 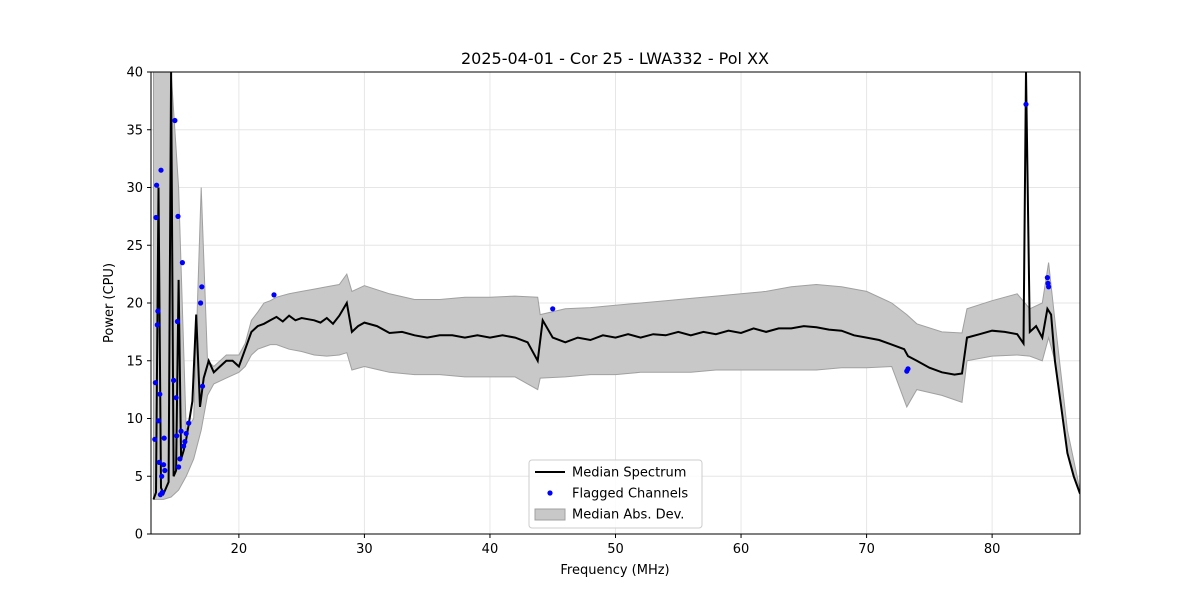 I want to click on legend-label-2: Median Abs. Dev., so click(x=628, y=515).